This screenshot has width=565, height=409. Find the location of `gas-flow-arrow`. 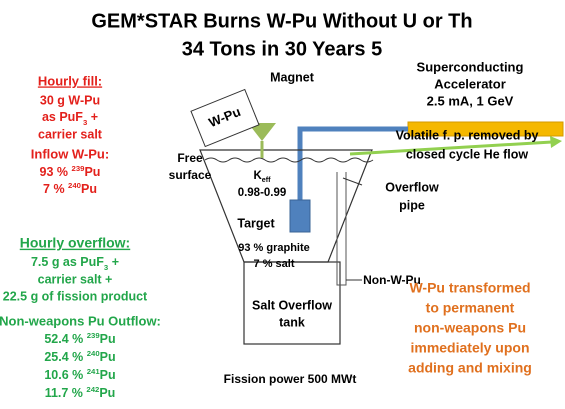

gas-flow-arrow is located at coordinates (451, 148).